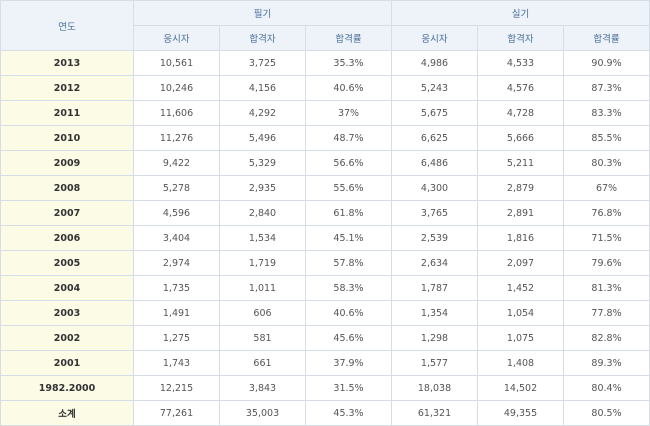 The height and width of the screenshot is (426, 650). Describe the element at coordinates (435, 138) in the screenshot. I see `practical-applicants-cell: 6,625` at that location.